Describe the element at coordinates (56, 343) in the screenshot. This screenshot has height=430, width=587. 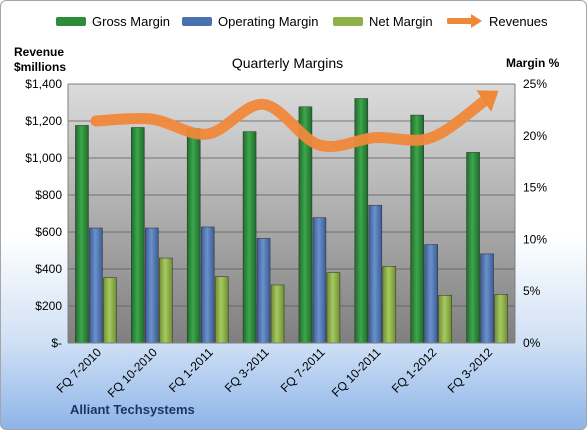
I see `left-tick-label: $-` at that location.